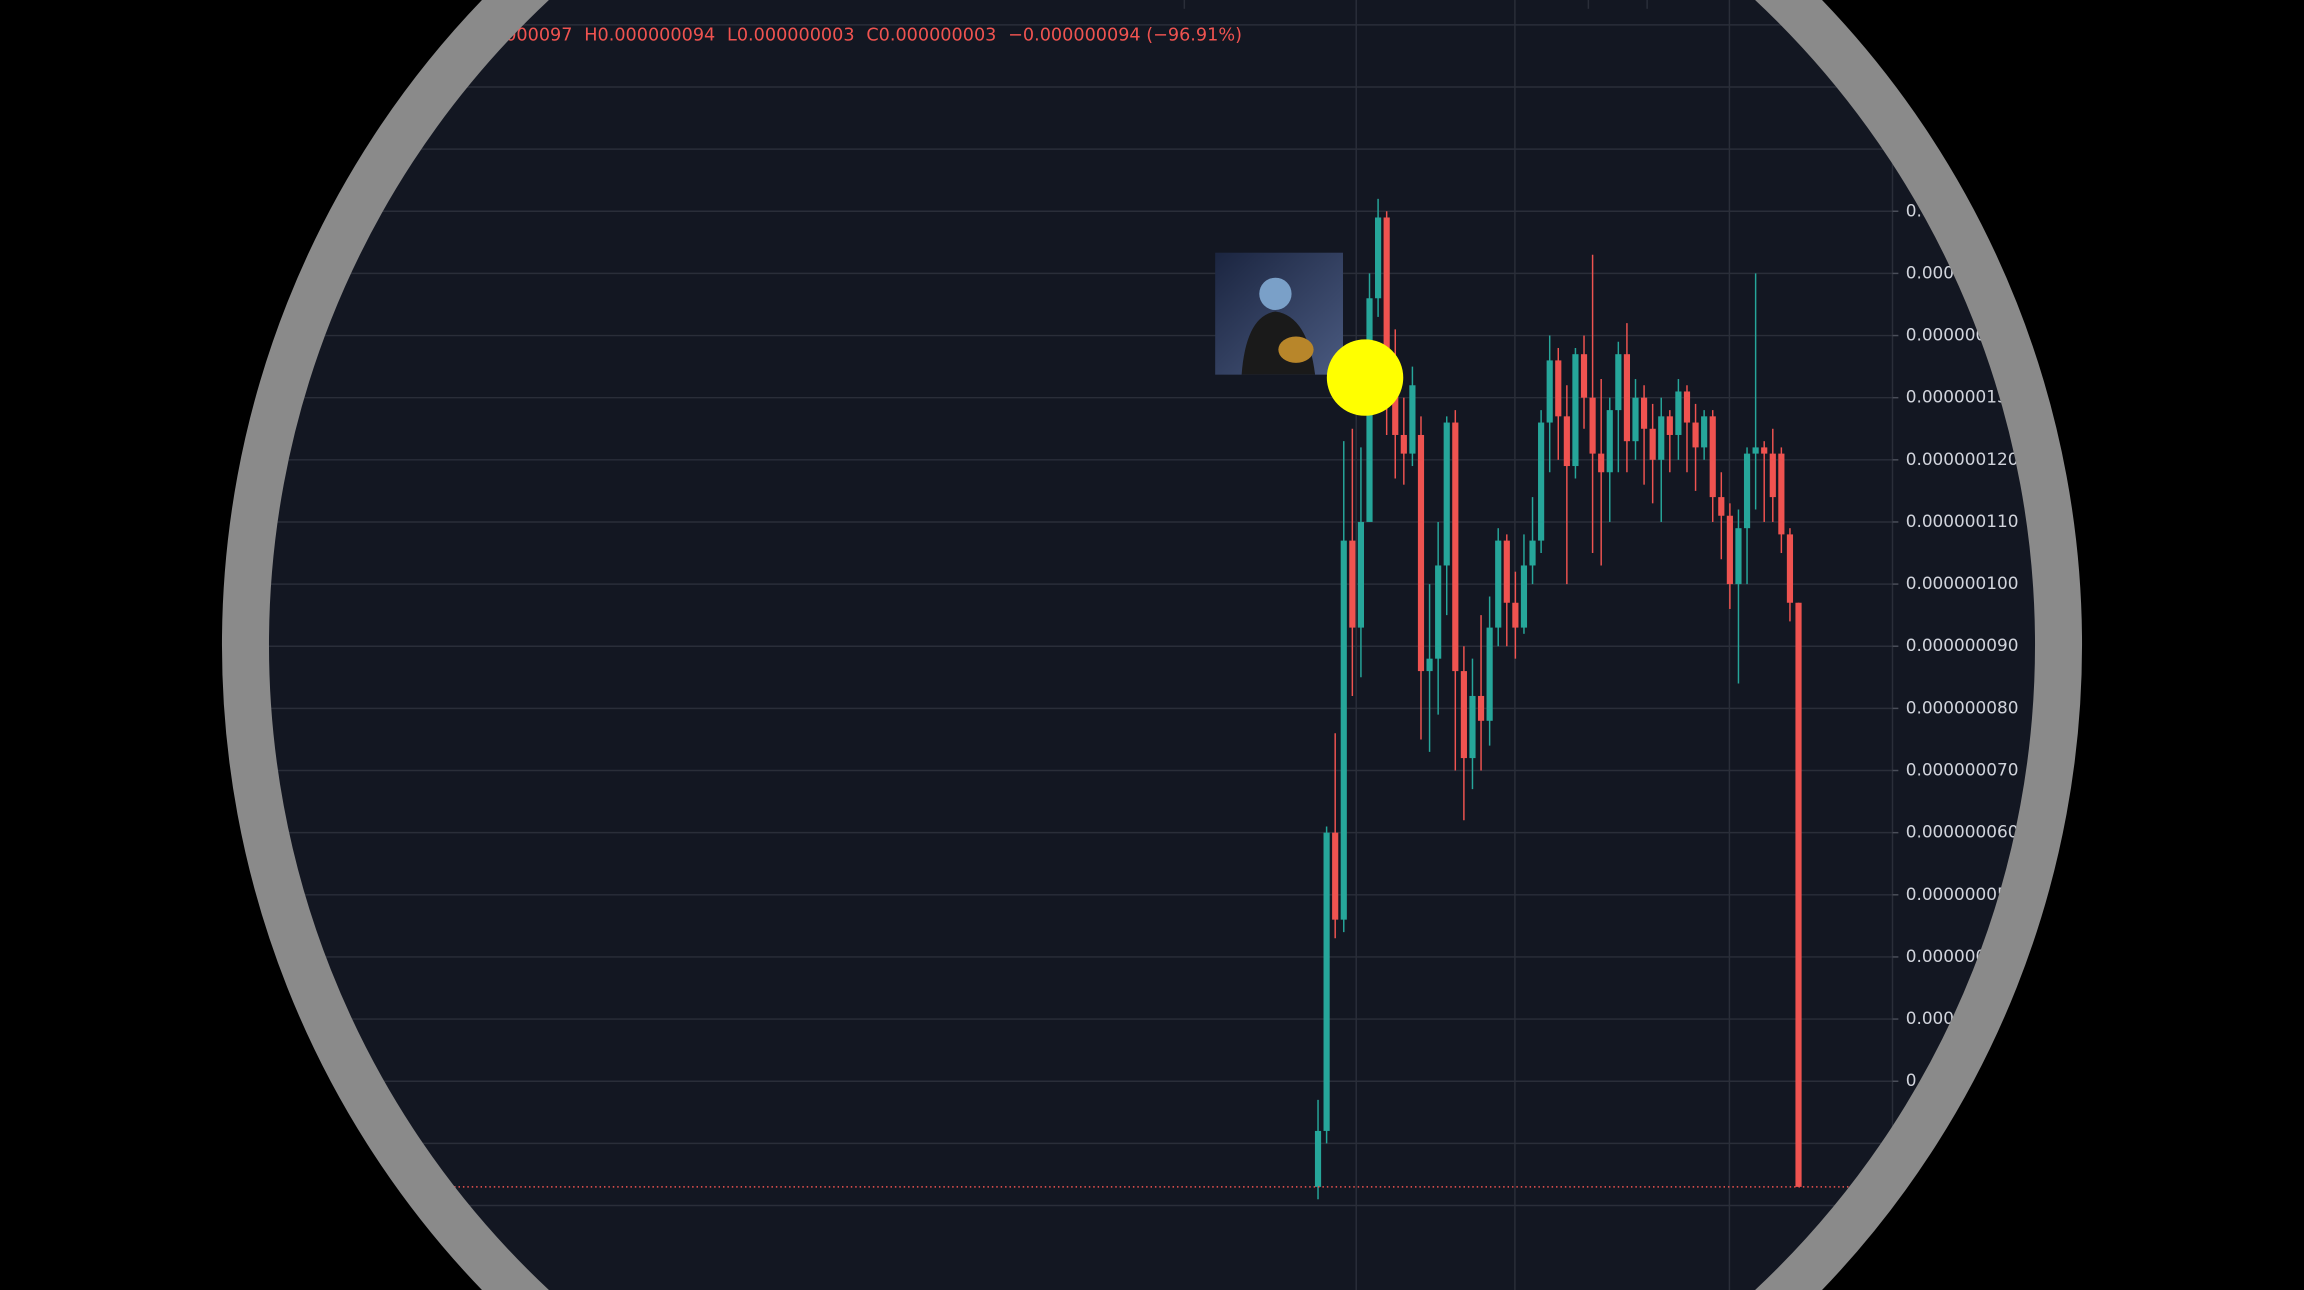  What do you see at coordinates (1962, 770) in the screenshot?
I see `y-tick-label: 0.000000070` at bounding box center [1962, 770].